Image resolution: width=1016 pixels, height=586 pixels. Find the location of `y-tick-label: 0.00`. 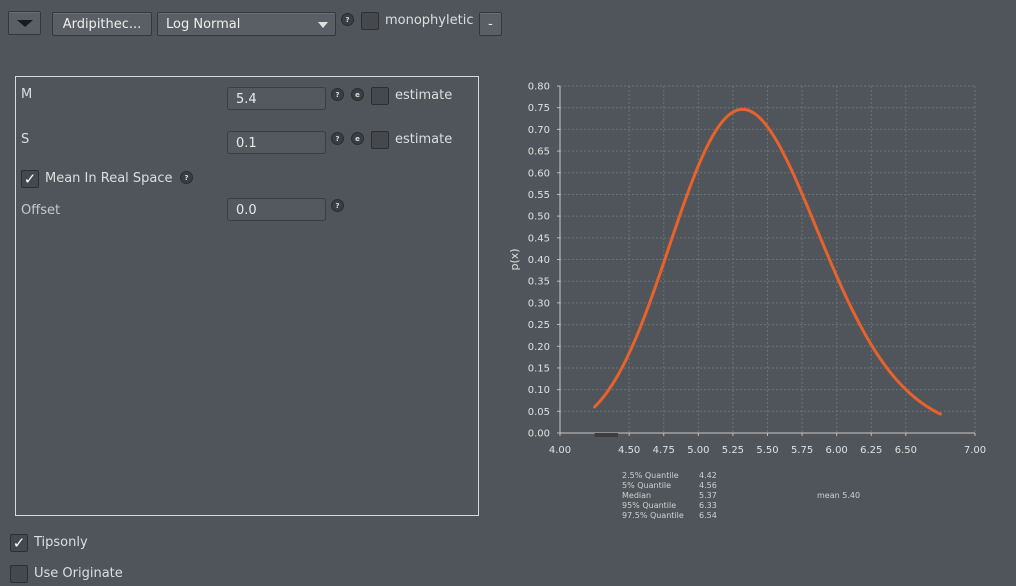

y-tick-label: 0.00 is located at coordinates (539, 434).